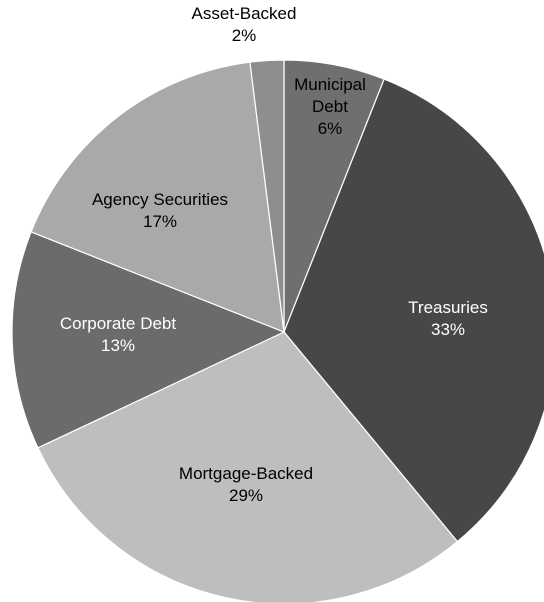 This screenshot has width=544, height=602. What do you see at coordinates (448, 318) in the screenshot?
I see `slice-label-treasuries: Treasuries 33%` at bounding box center [448, 318].